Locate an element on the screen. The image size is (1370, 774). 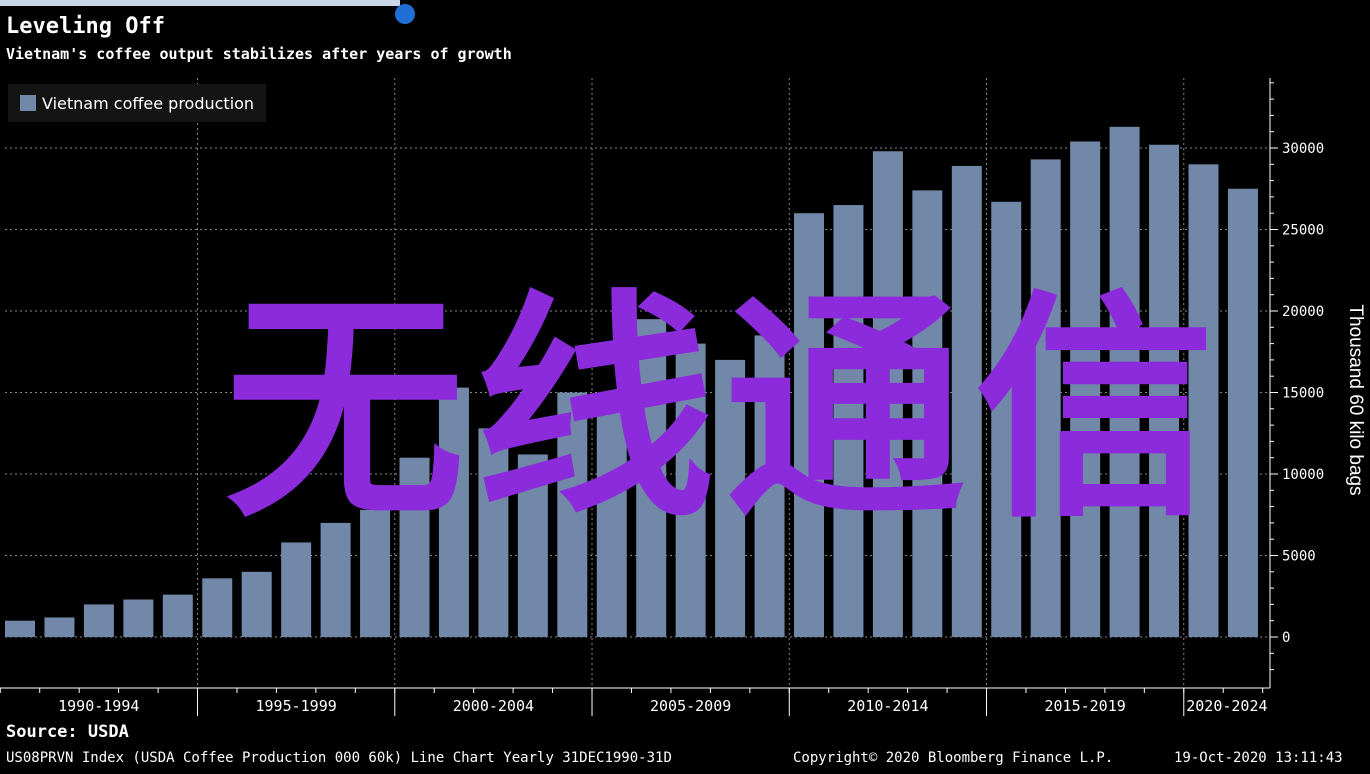
chart-legend: Vietnam coffee production is located at coordinates (137, 103).